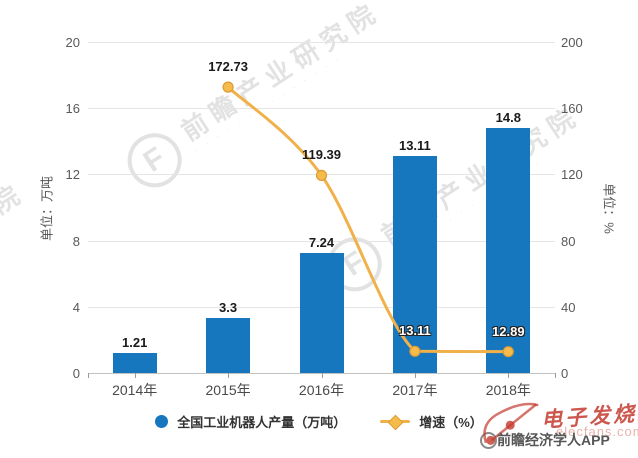  What do you see at coordinates (597, 431) in the screenshot?
I see `elecfans-domain-text: elecfans.com` at bounding box center [597, 431].